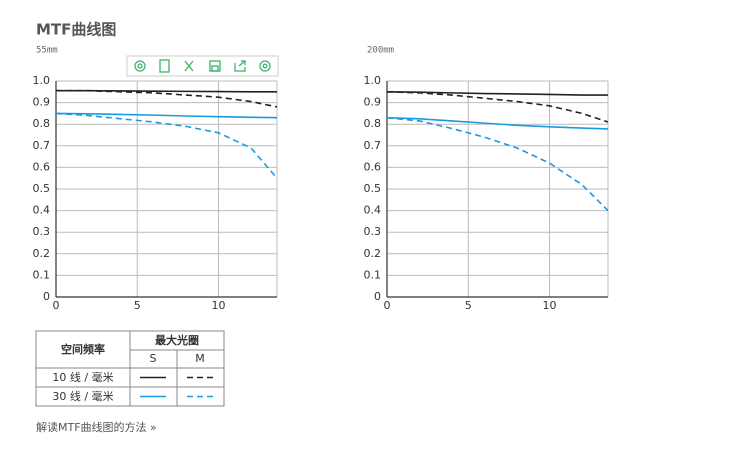 The image size is (750, 451). What do you see at coordinates (153, 358) in the screenshot?
I see `table-subheader: S` at bounding box center [153, 358].